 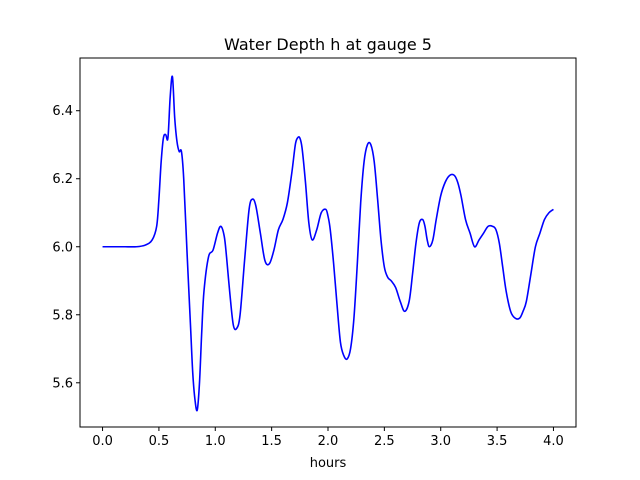 What do you see at coordinates (62, 247) in the screenshot?
I see `y-tick-label: 6.0` at bounding box center [62, 247].